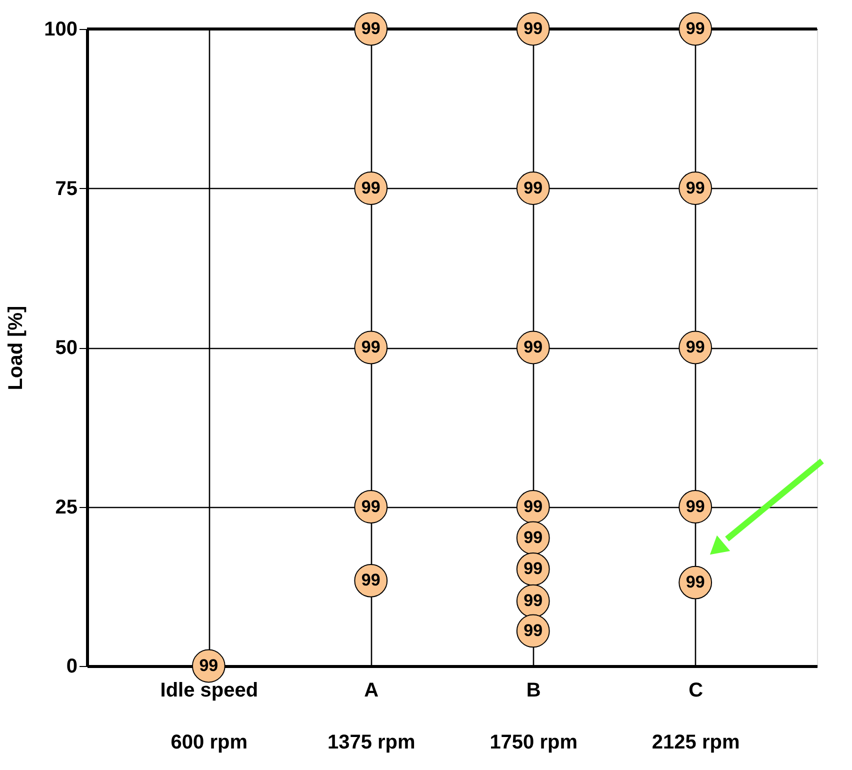 The image size is (852, 770). Describe the element at coordinates (61, 29) in the screenshot. I see `y-tick-label: 100` at that location.